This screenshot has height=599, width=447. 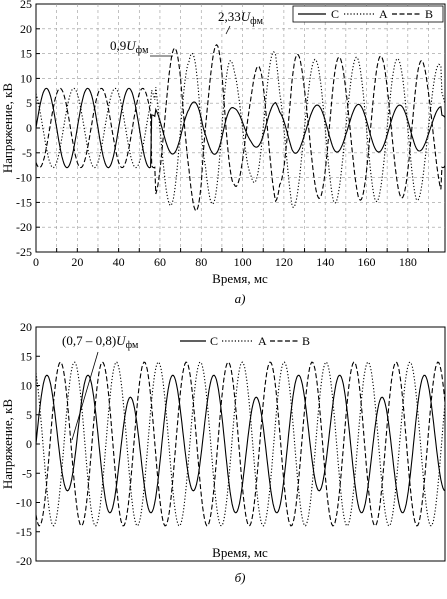 I want to click on chart-b-ticks: -20 -15 -10 -5 0 5 10 15 20, so click(x=28, y=444).